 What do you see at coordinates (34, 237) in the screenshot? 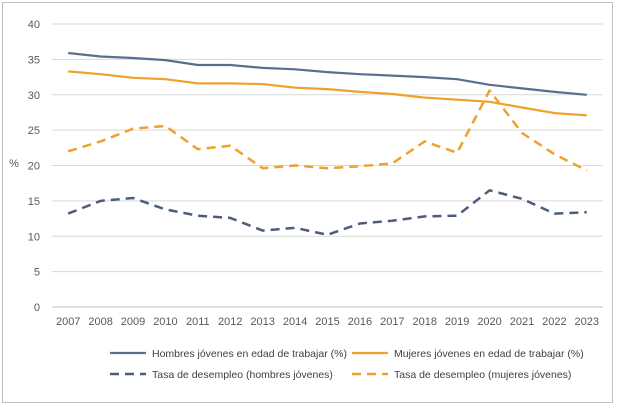
I see `y-tick-label: 10` at bounding box center [34, 237].